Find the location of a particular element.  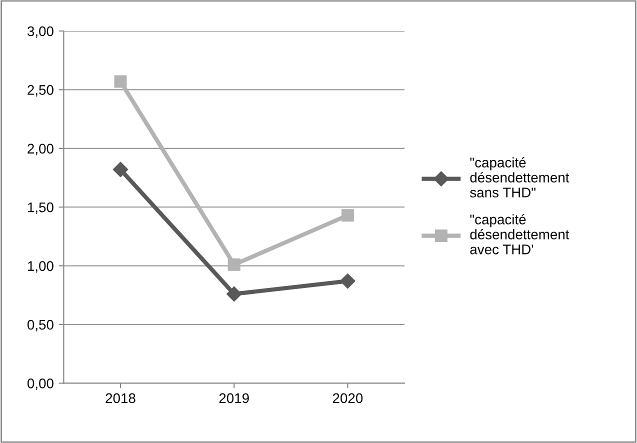

x-tick-label: 2019 is located at coordinates (234, 398).